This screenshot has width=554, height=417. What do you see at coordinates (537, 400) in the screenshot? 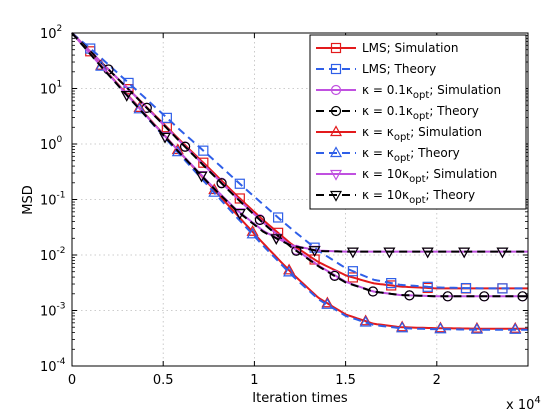
I see `x-multiplier-exponent: 4` at bounding box center [537, 400].